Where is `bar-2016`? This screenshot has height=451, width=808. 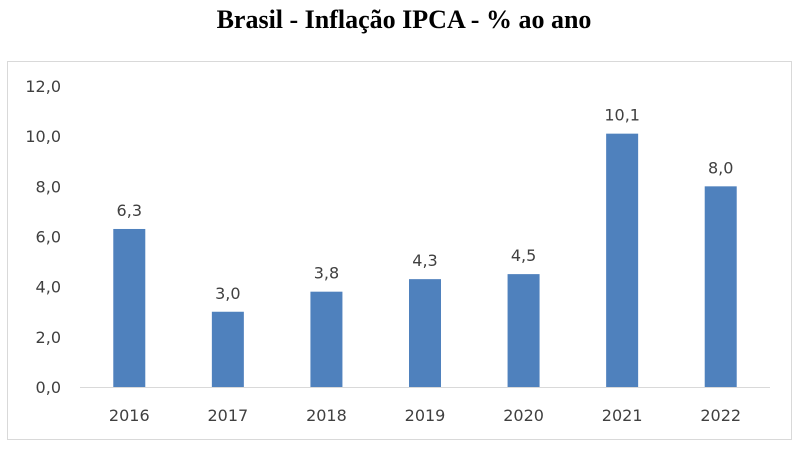 bar-2016 is located at coordinates (129, 307).